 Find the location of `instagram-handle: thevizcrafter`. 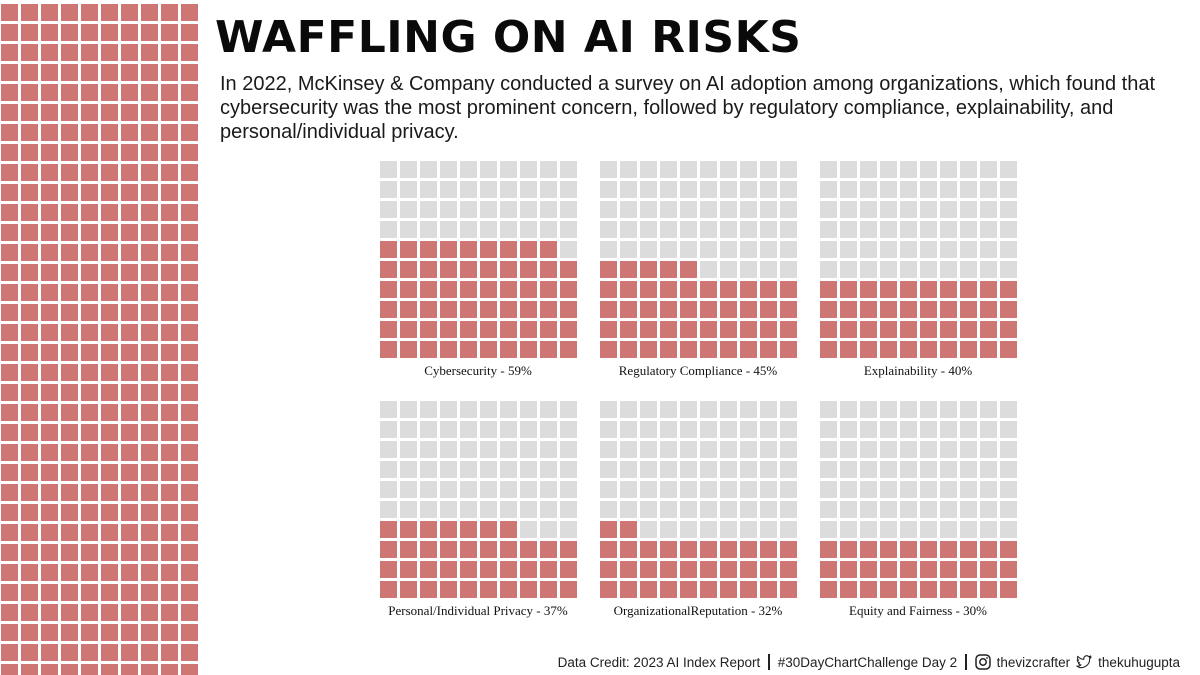

instagram-handle: thevizcrafter is located at coordinates (1033, 662).